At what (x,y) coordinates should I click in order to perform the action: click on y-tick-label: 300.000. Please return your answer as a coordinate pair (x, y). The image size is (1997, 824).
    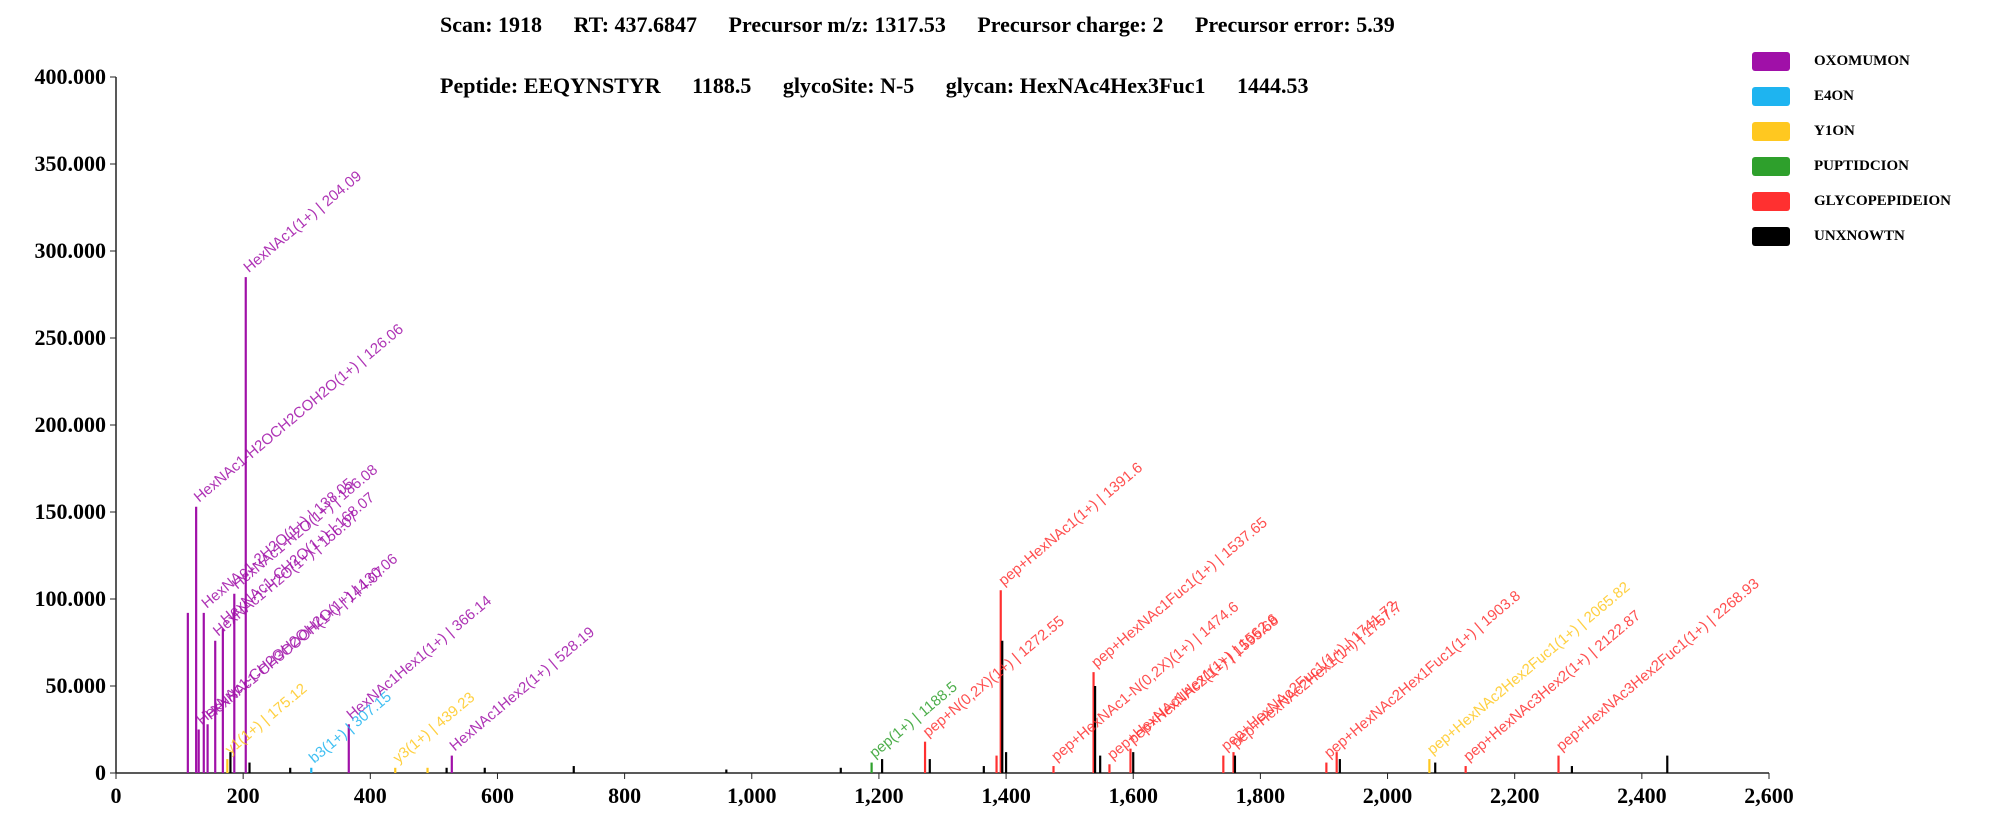
    Looking at the image, I should click on (71, 250).